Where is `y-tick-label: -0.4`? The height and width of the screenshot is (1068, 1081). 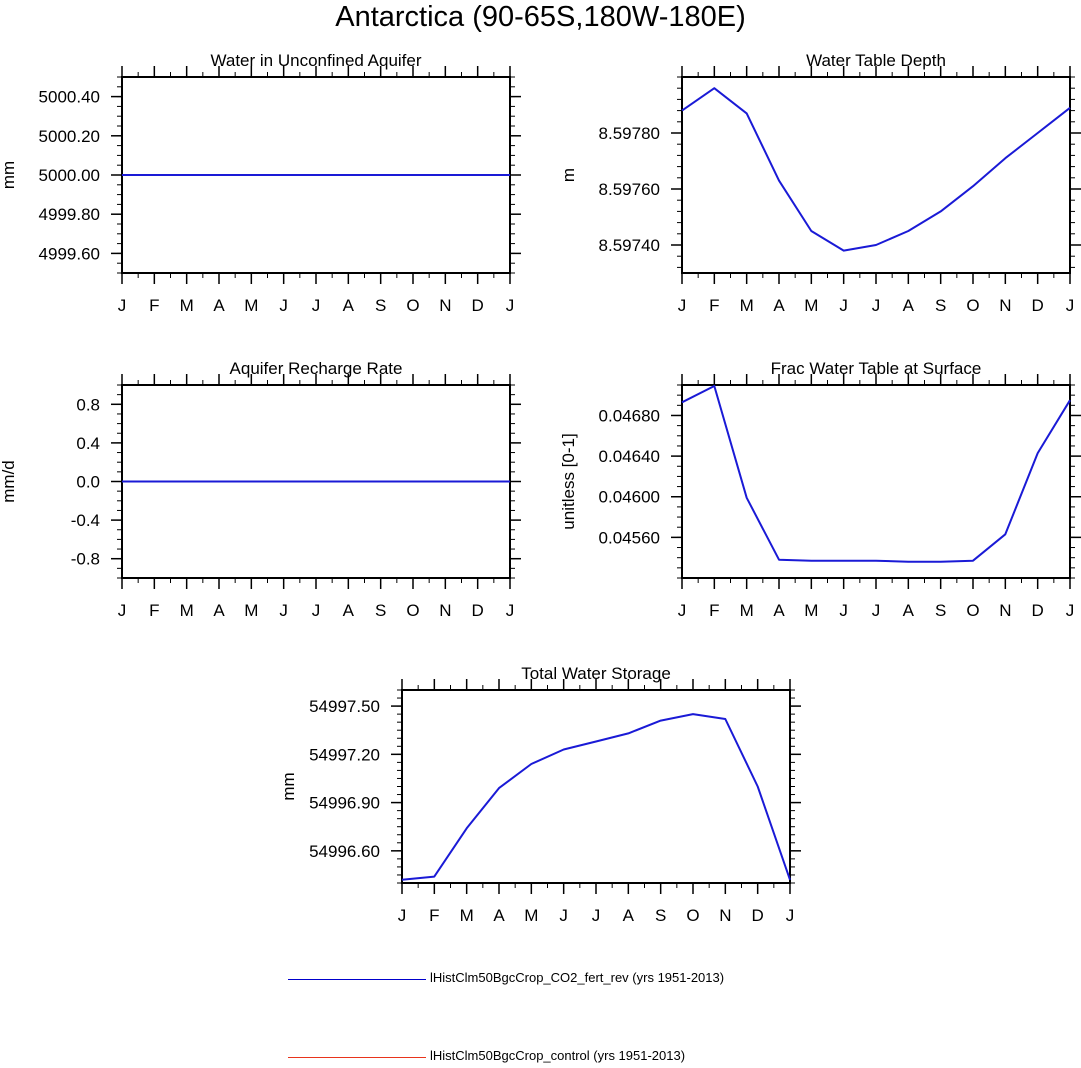 y-tick-label: -0.4 is located at coordinates (85, 520).